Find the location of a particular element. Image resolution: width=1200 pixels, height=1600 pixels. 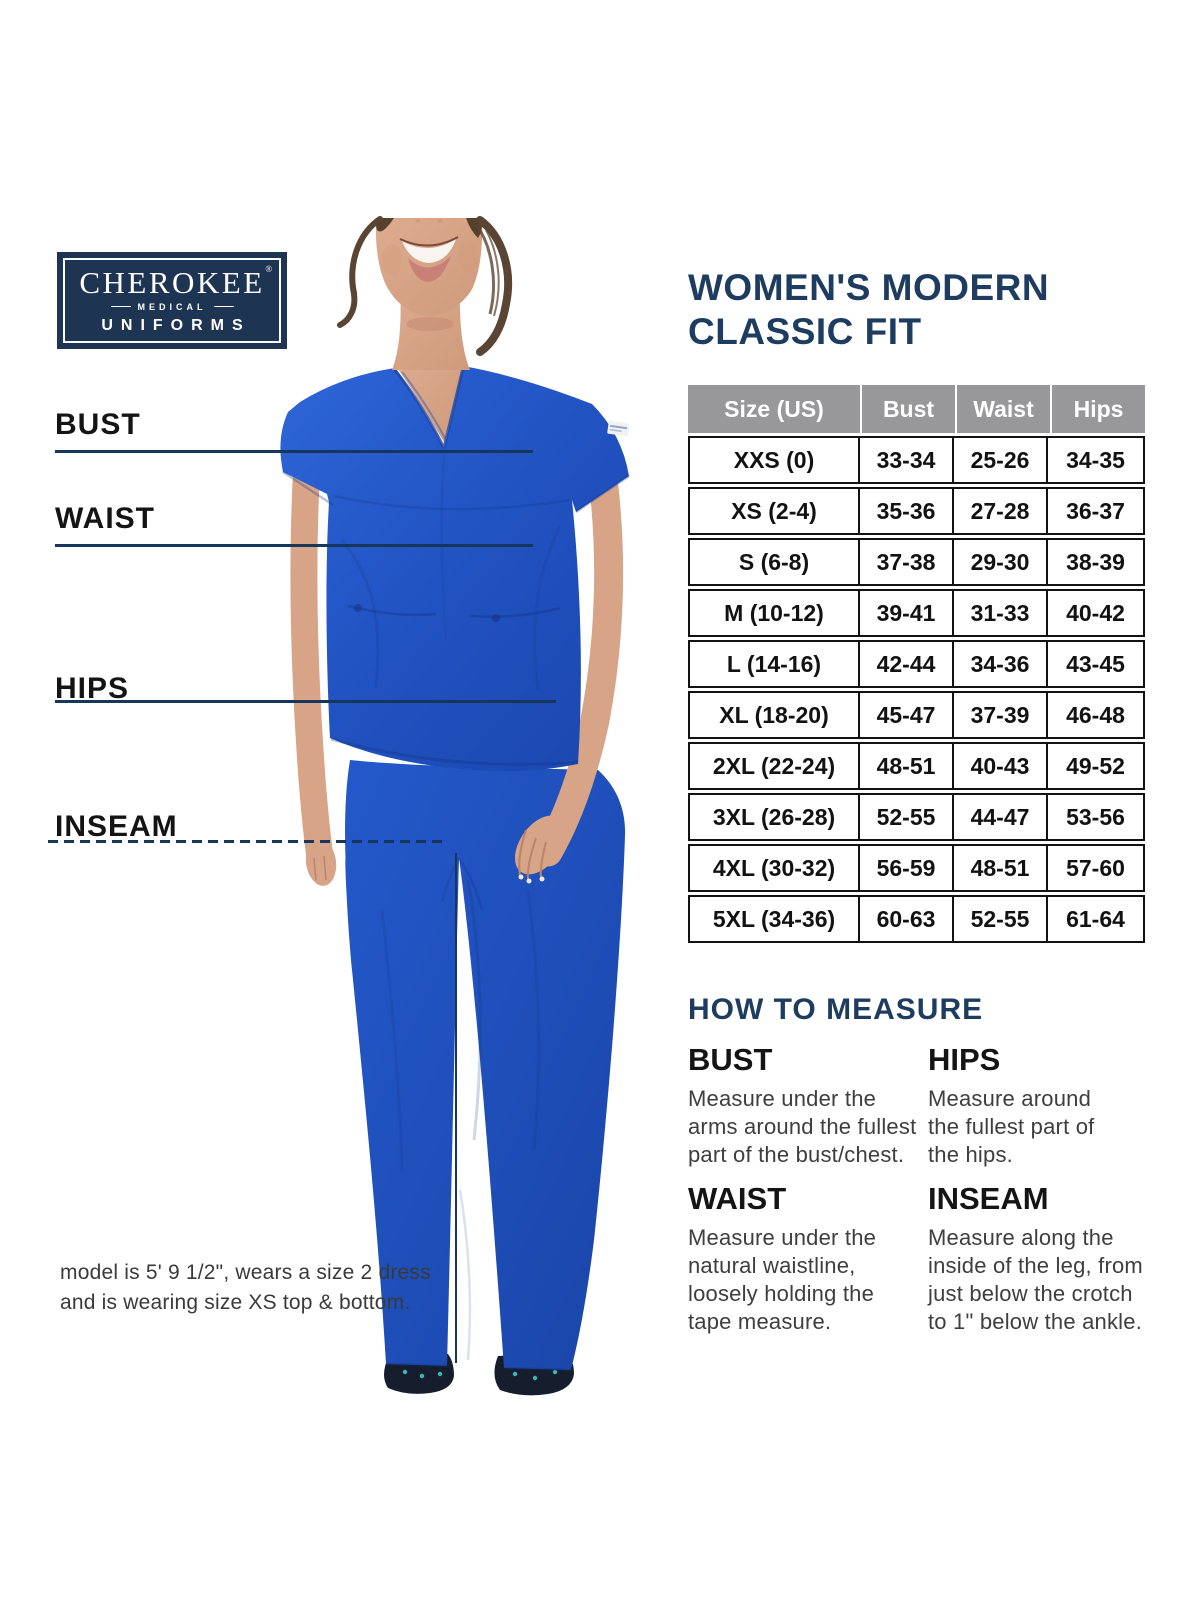

label-hips: HIPS is located at coordinates (92, 688).